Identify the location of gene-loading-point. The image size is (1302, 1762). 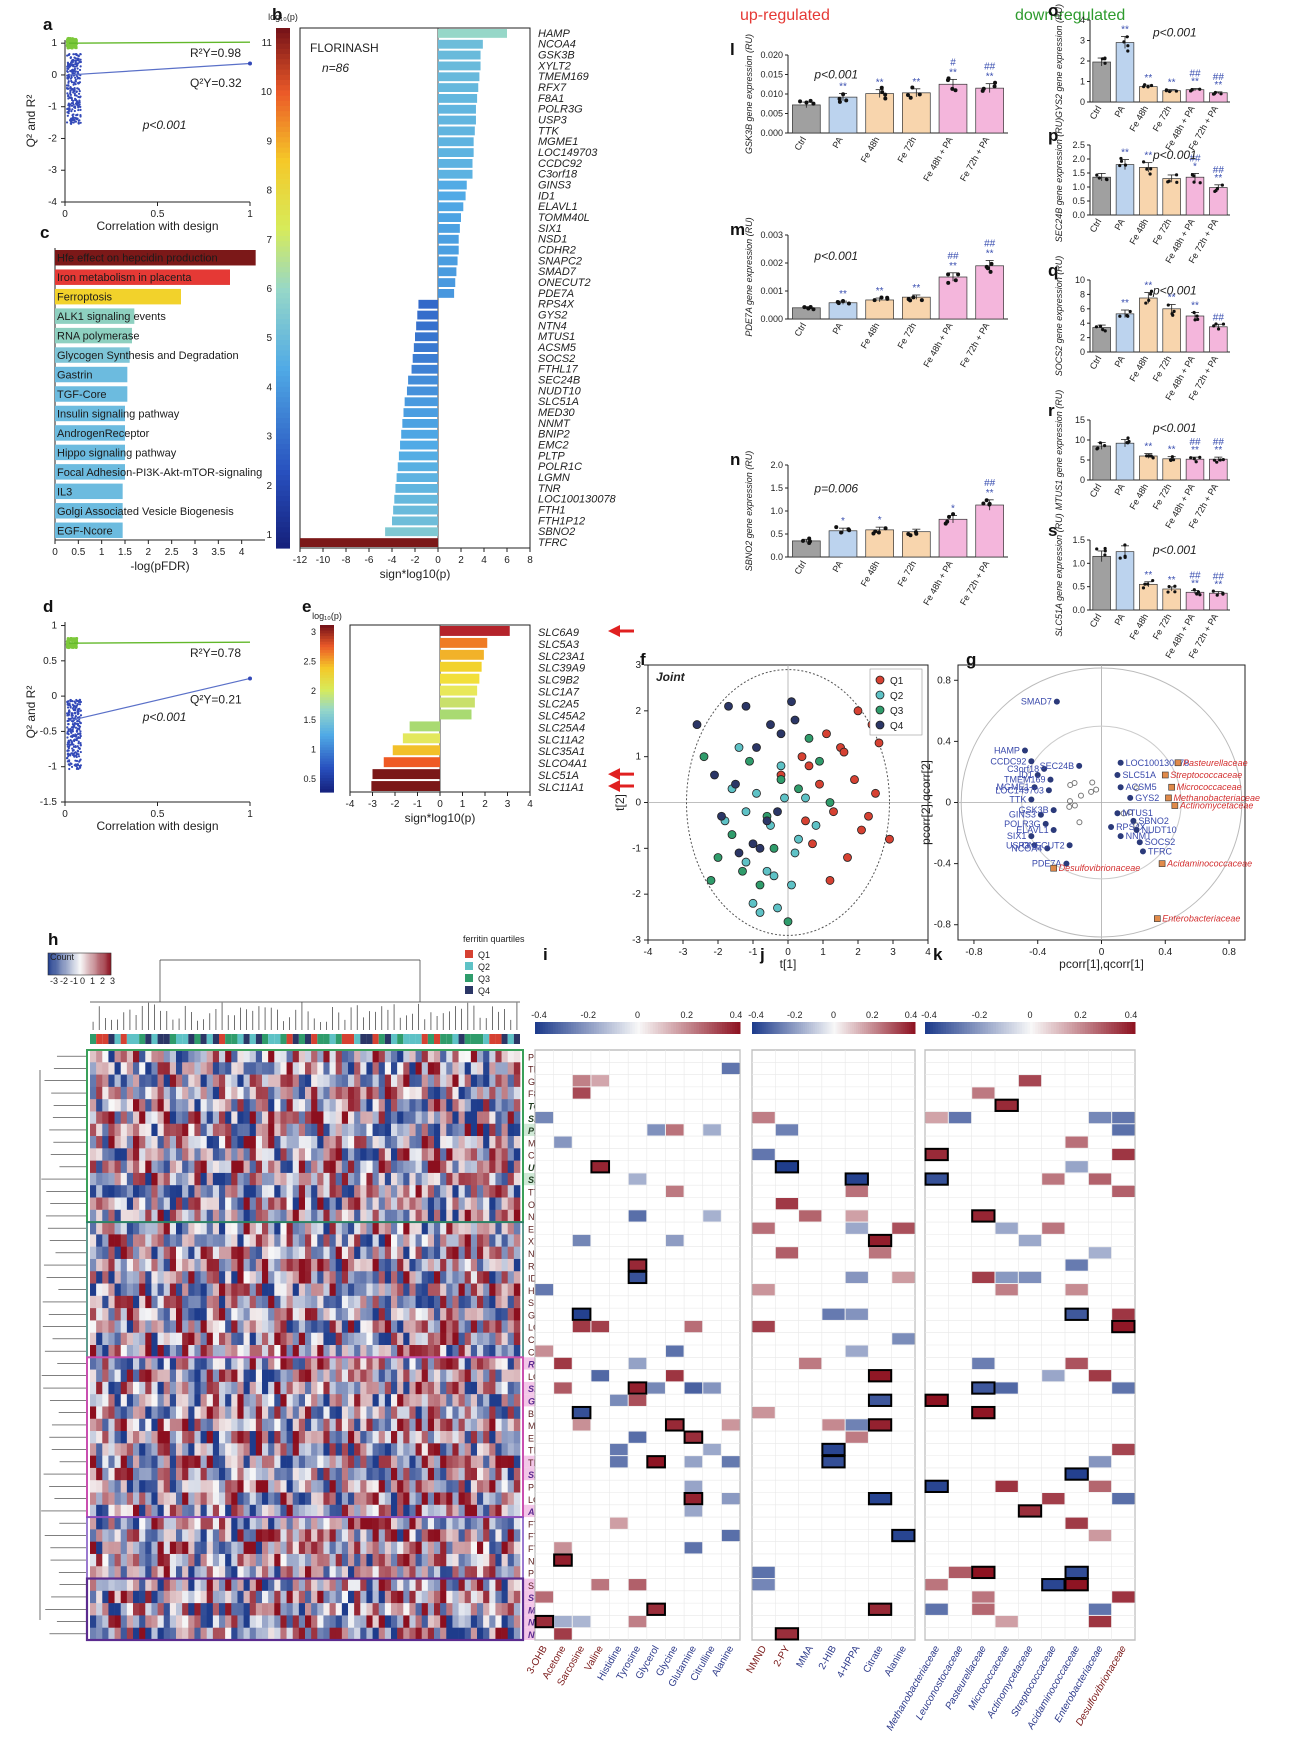
(1120, 762).